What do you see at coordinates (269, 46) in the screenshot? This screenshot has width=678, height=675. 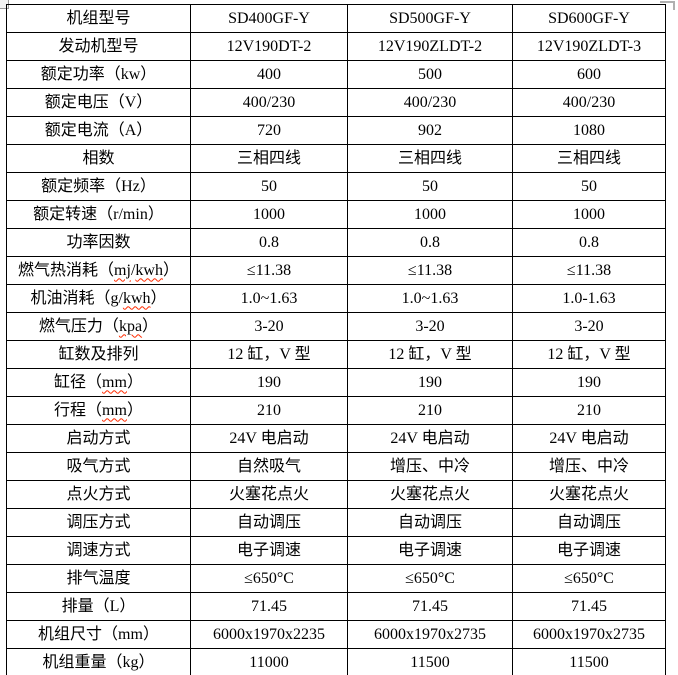 I see `spec-value: 12V190DT-2` at bounding box center [269, 46].